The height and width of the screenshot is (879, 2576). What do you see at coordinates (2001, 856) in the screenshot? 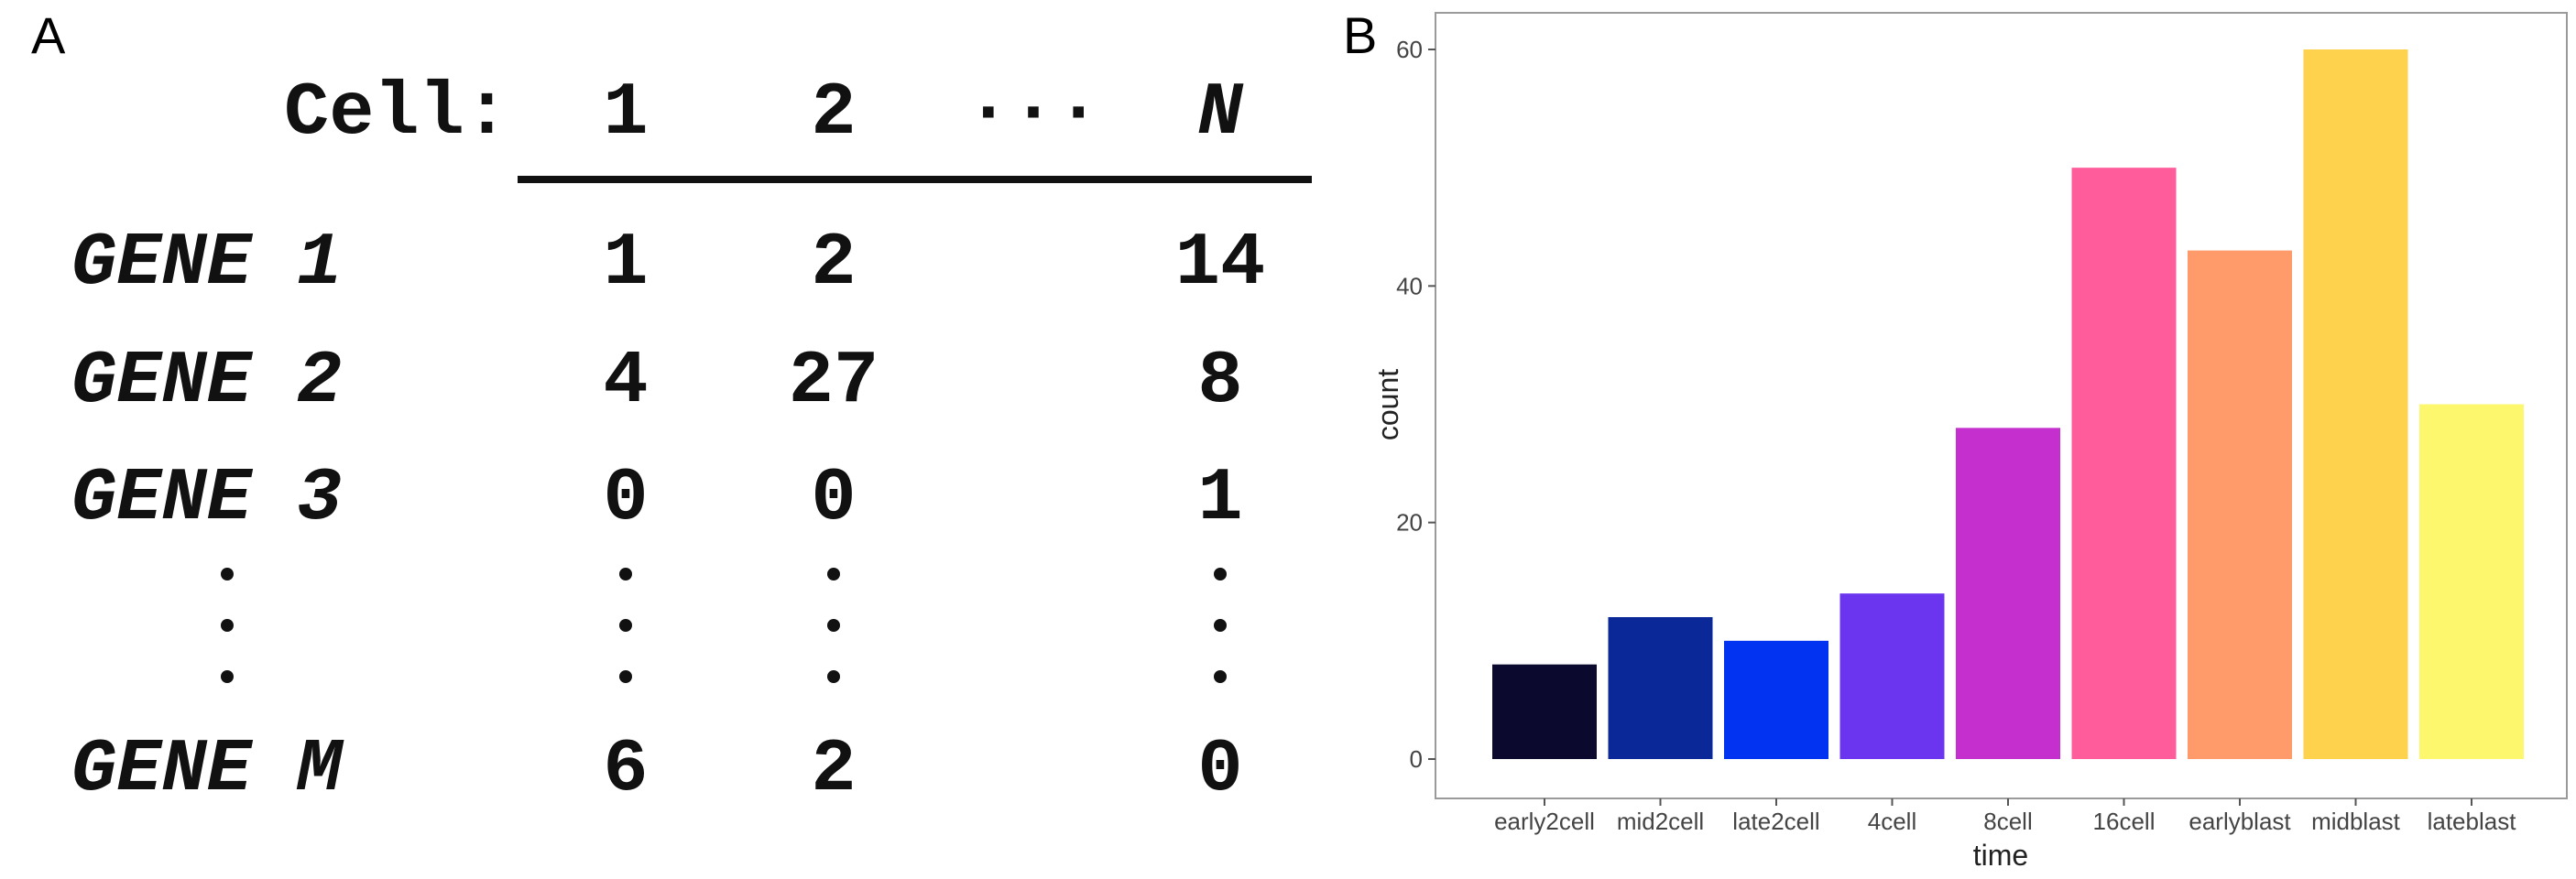
I see `x-axis-title: time` at bounding box center [2001, 856].